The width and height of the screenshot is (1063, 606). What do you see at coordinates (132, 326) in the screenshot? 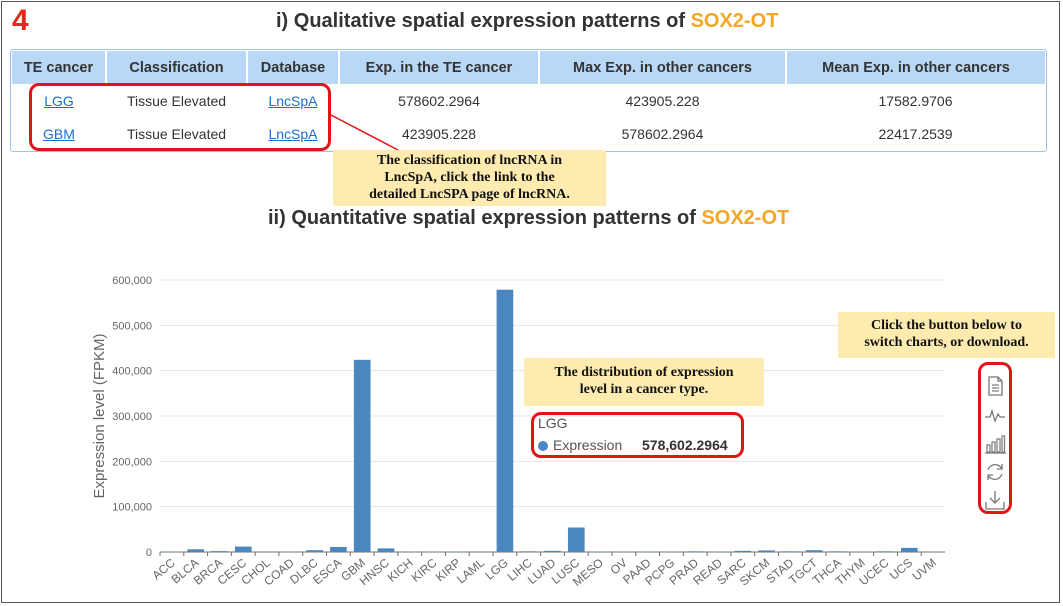
I see `y-tick-label: 500,000` at bounding box center [132, 326].